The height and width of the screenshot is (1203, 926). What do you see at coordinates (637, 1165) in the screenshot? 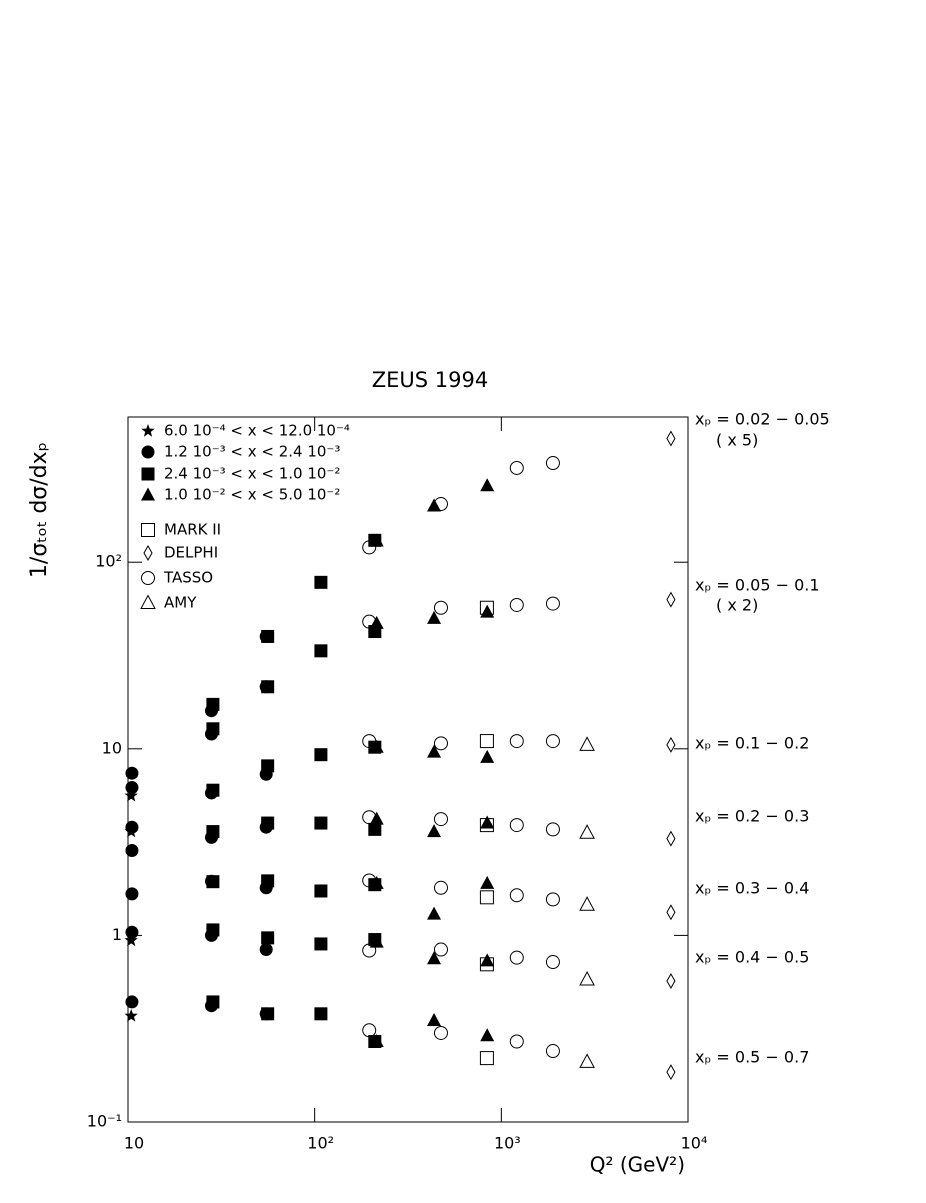
I see `x-axis-label: Q² (GeV²)` at bounding box center [637, 1165].